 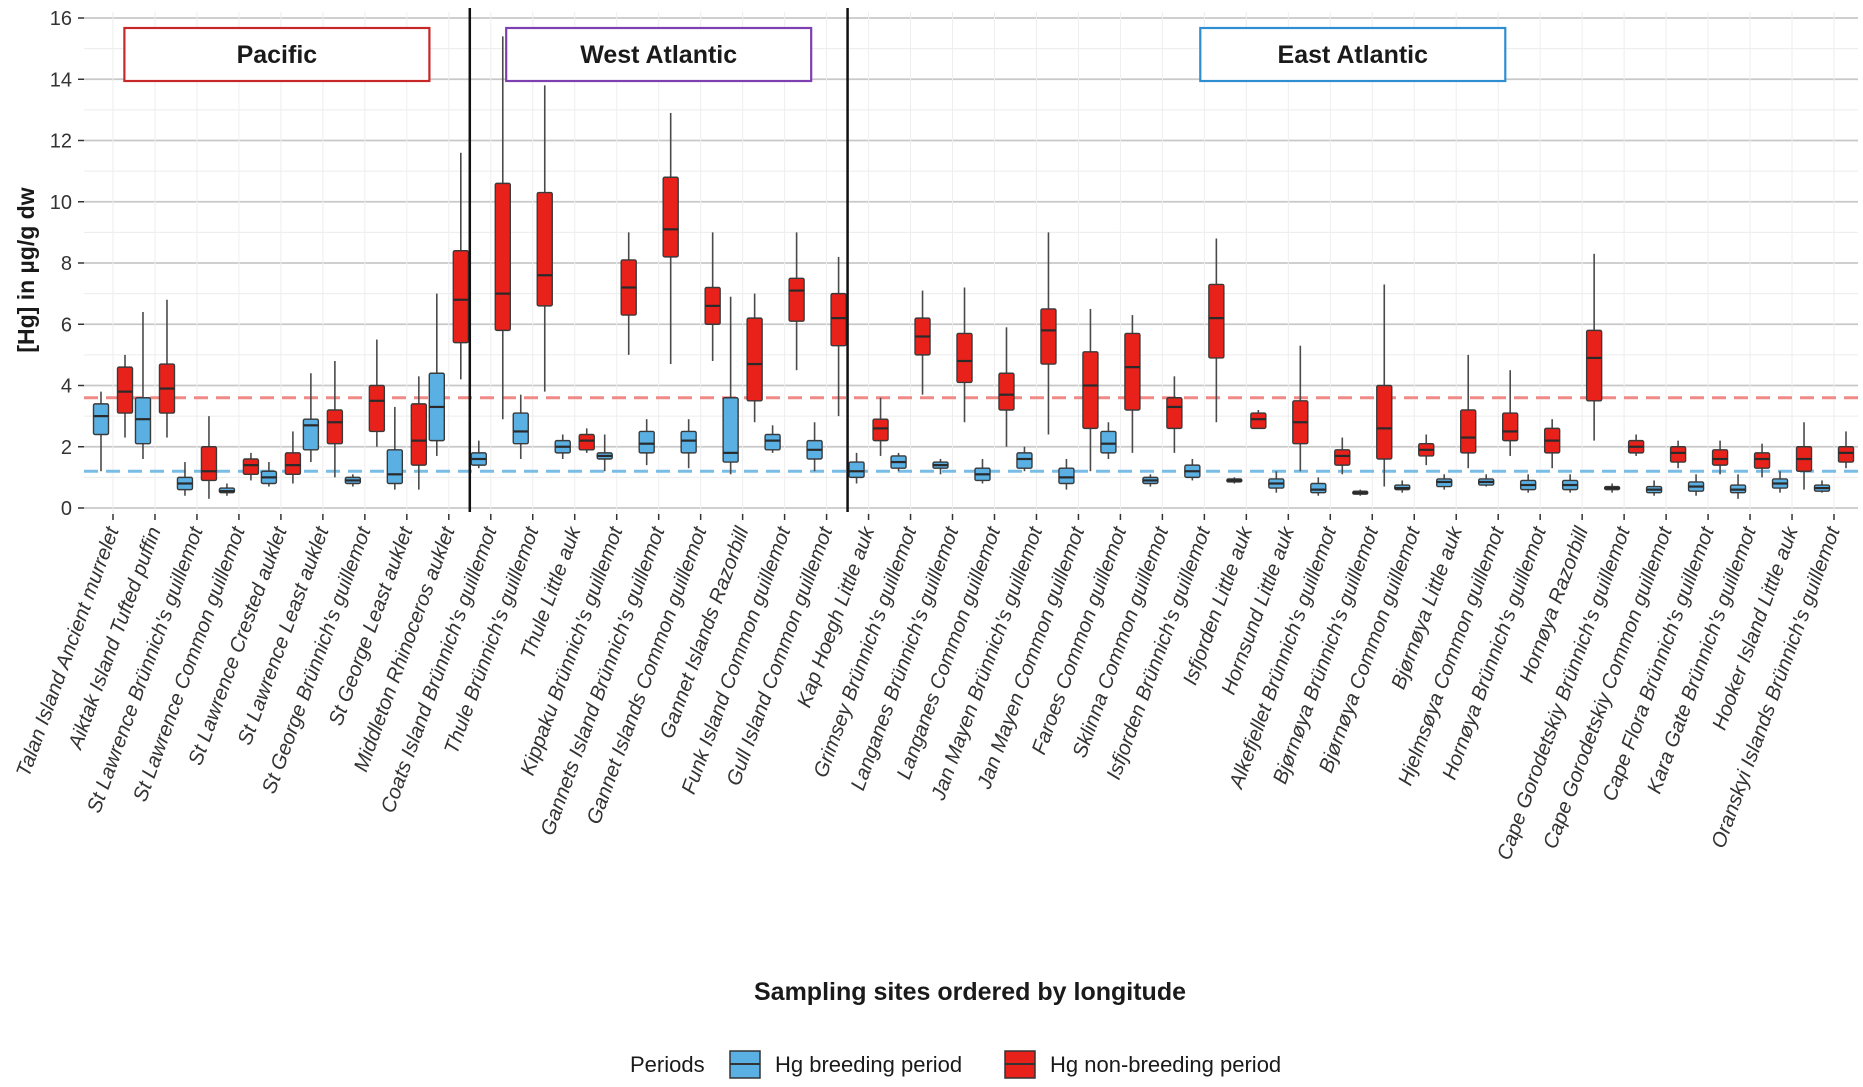 I want to click on y-tick-label: 6, so click(x=66, y=325).